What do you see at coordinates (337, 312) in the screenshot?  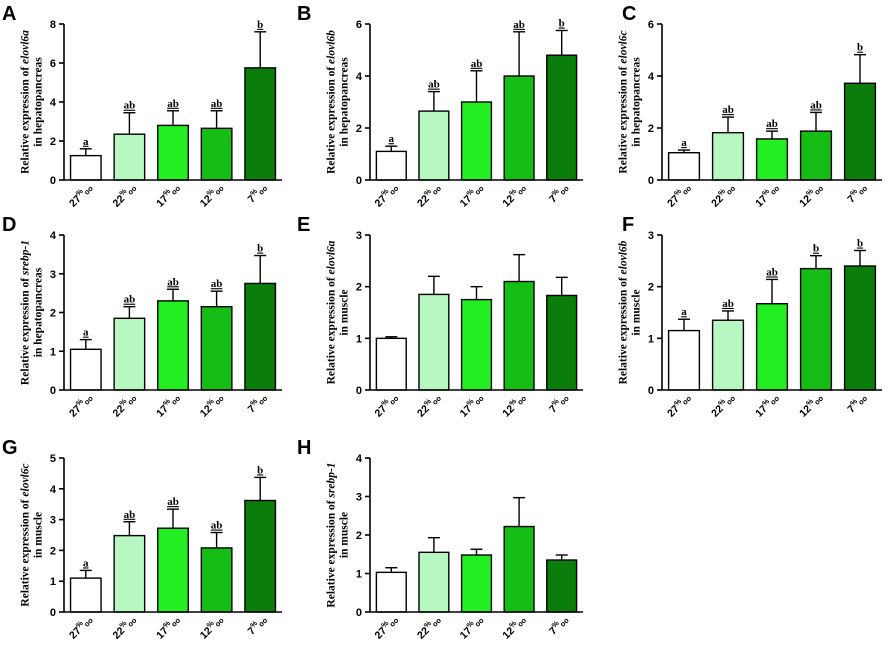 I see `y-axis-label-e: Relative expression of elovl6a in muscle` at bounding box center [337, 312].